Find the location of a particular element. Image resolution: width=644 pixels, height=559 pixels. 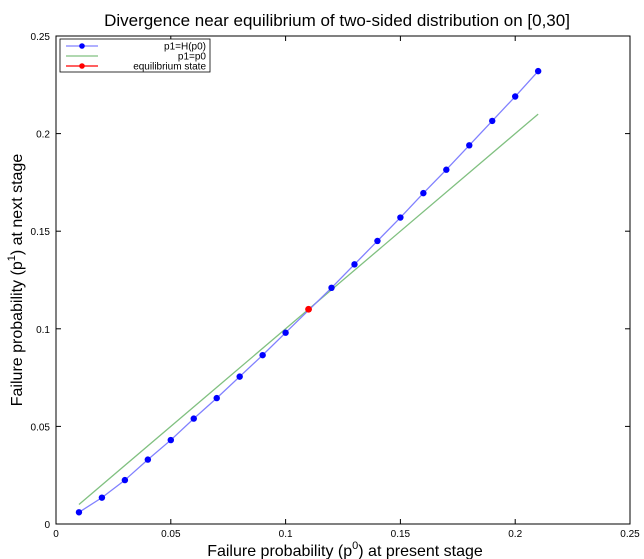

y-tick-label: 0.05 is located at coordinates (41, 427).